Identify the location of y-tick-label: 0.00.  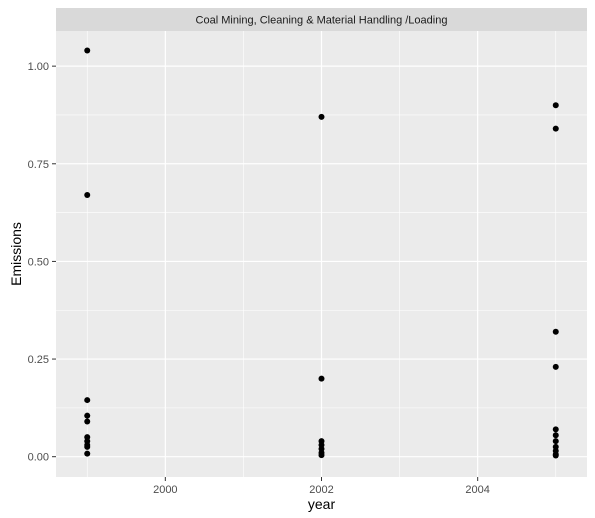
(38, 458).